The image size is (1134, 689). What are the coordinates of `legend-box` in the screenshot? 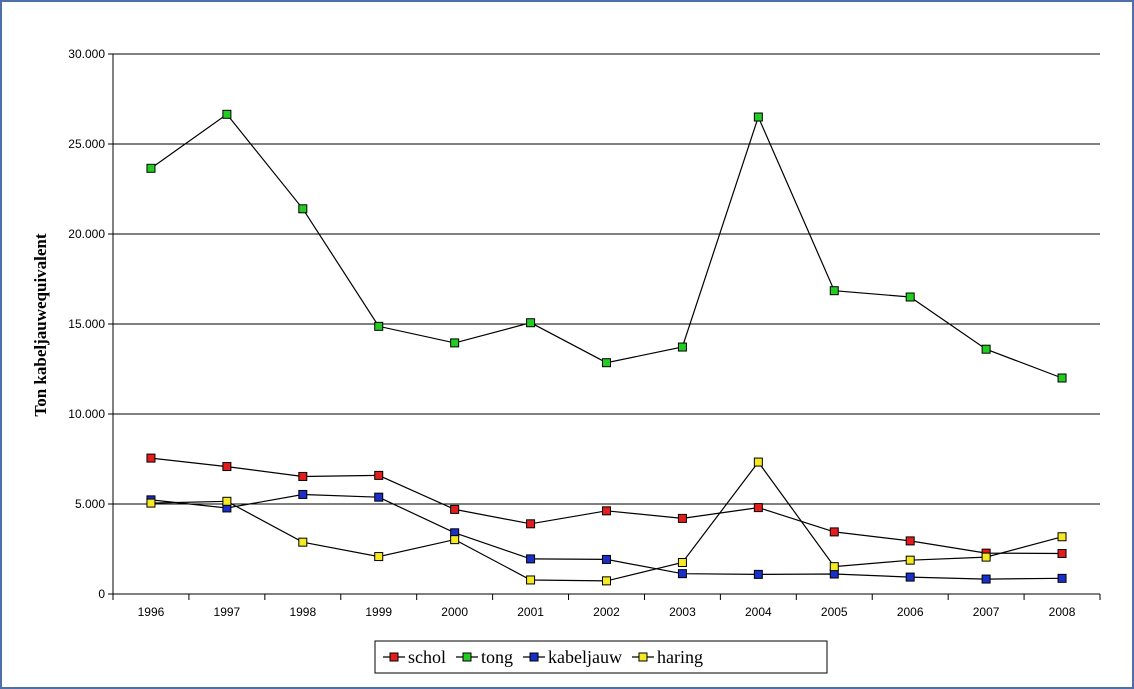 It's located at (601, 657).